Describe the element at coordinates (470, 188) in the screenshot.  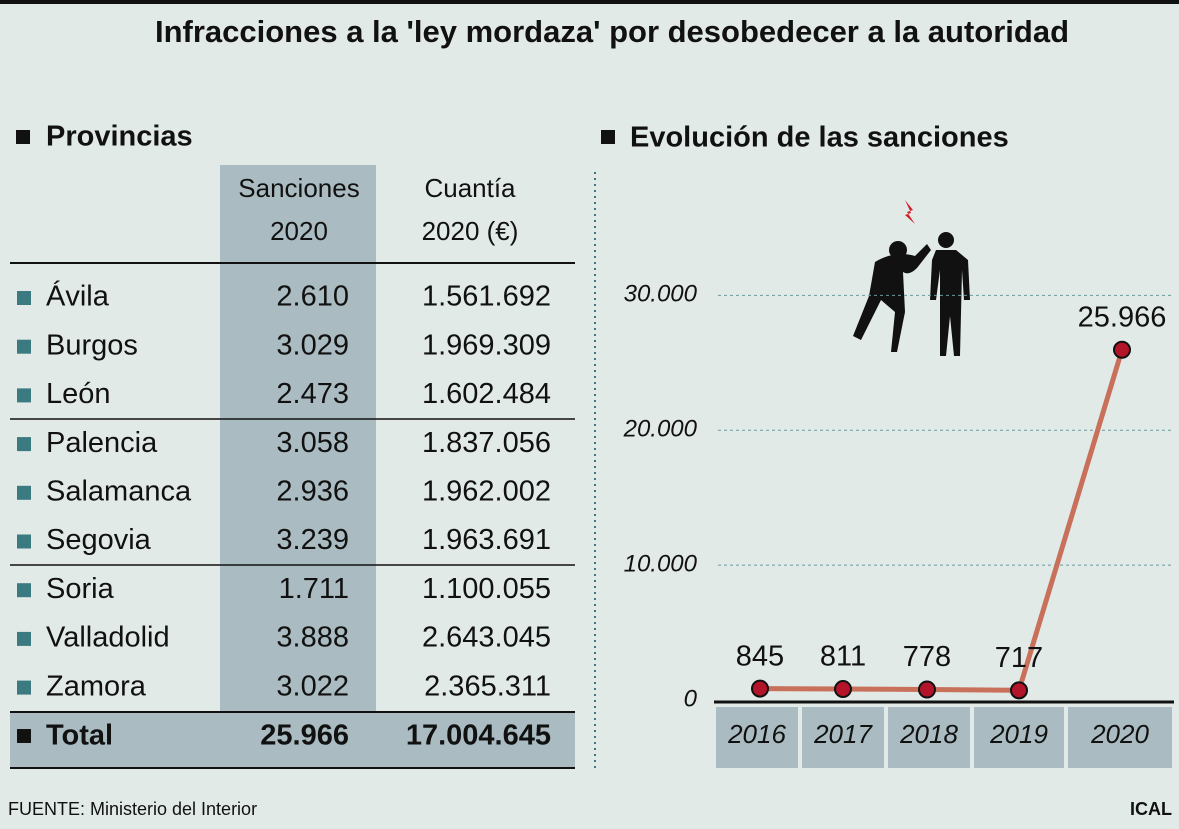
I see `column-header: Cuantía` at that location.